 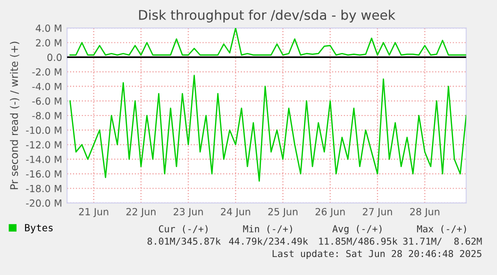 I want to click on x-tick-label: 21 Jun, so click(x=93, y=213).